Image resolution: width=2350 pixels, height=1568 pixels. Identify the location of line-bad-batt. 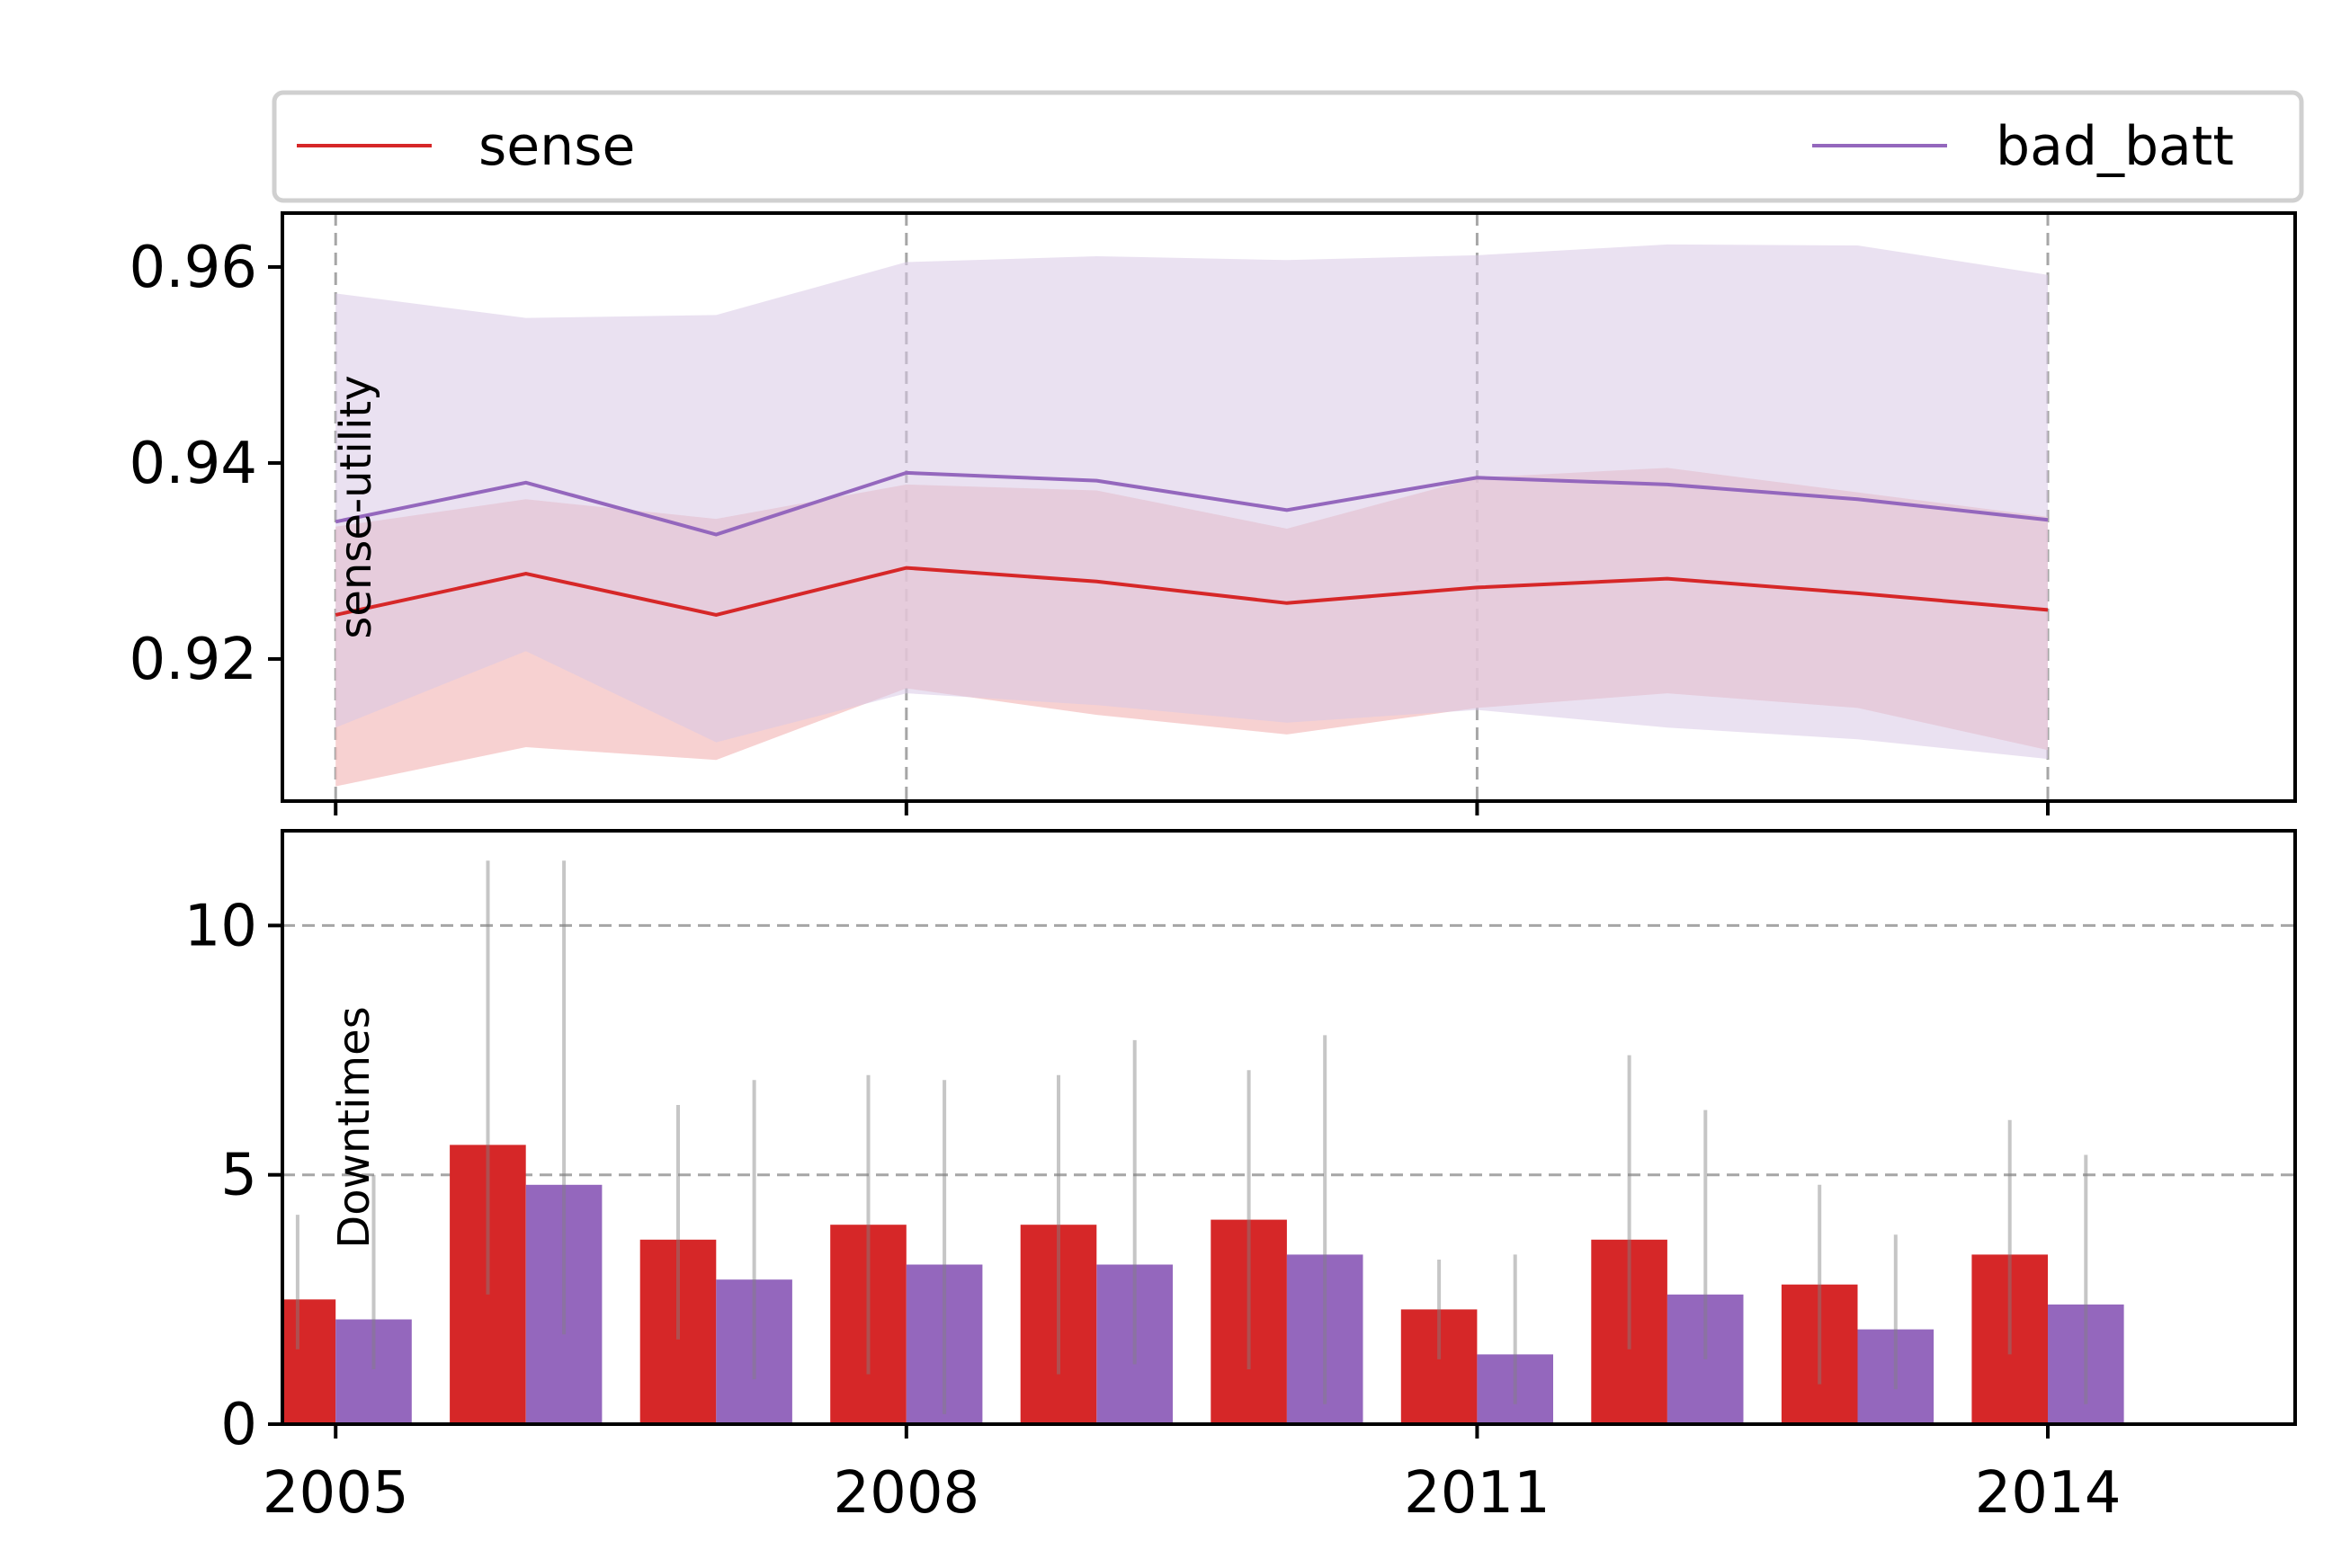
(1192, 504).